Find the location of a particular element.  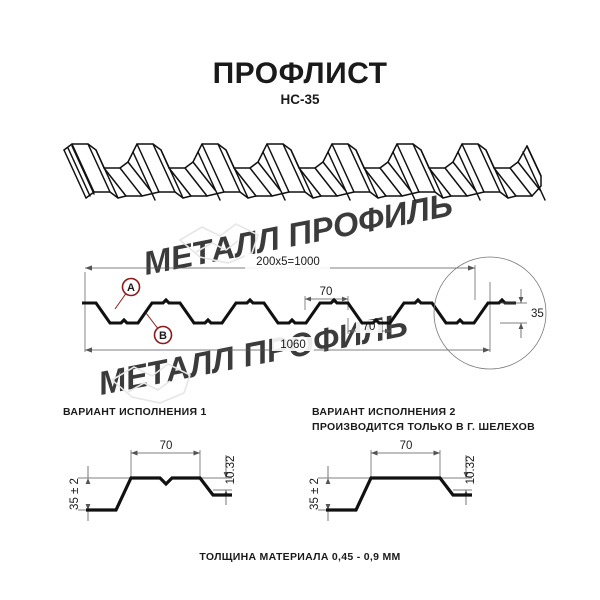

isometric-sheet-view is located at coordinates (304, 172).